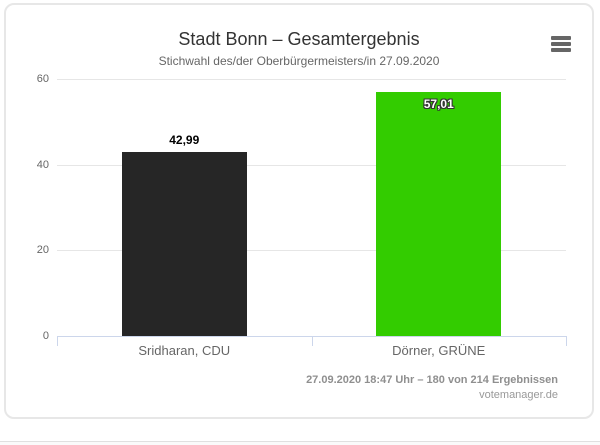 The height and width of the screenshot is (445, 600). What do you see at coordinates (45, 336) in the screenshot?
I see `y-axis-label: 0` at bounding box center [45, 336].